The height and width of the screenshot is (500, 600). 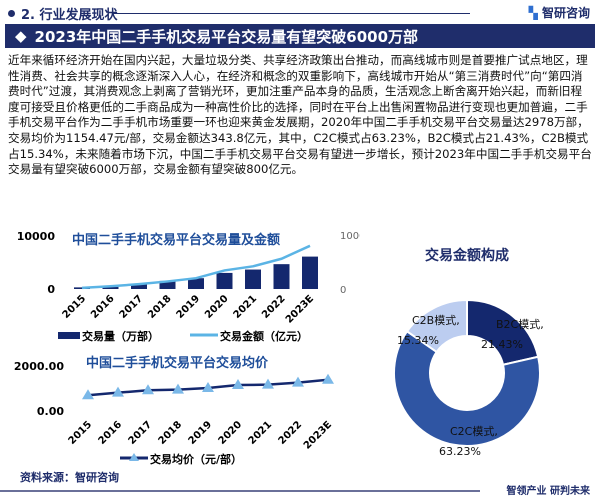 What do you see at coordinates (21, 36) in the screenshot?
I see `diamond-icon: ◆` at bounding box center [21, 36].